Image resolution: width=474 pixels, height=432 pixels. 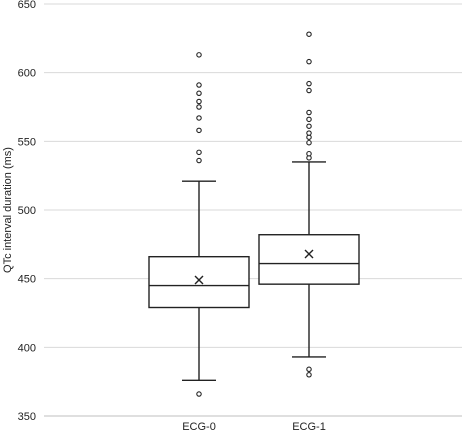 I want to click on y-tick-label-400: 400, so click(x=27, y=348).